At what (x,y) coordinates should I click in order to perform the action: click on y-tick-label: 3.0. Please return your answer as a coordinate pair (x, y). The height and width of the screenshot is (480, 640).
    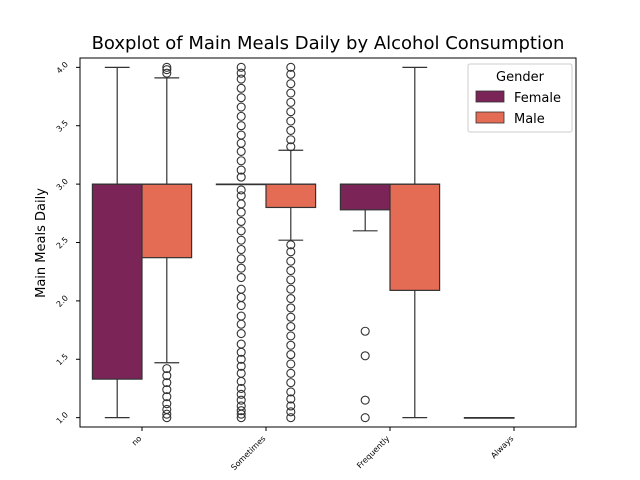
    Looking at the image, I should click on (62, 184).